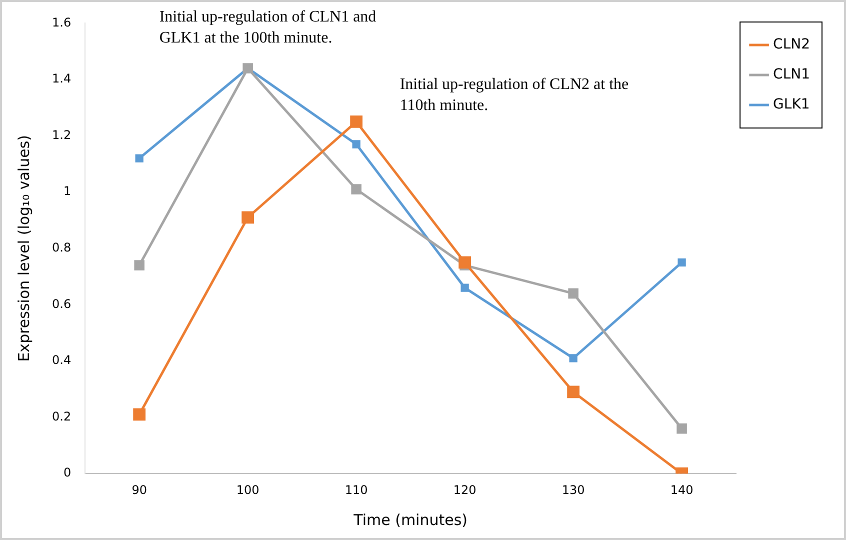  I want to click on x-tick-label: 90, so click(139, 489).